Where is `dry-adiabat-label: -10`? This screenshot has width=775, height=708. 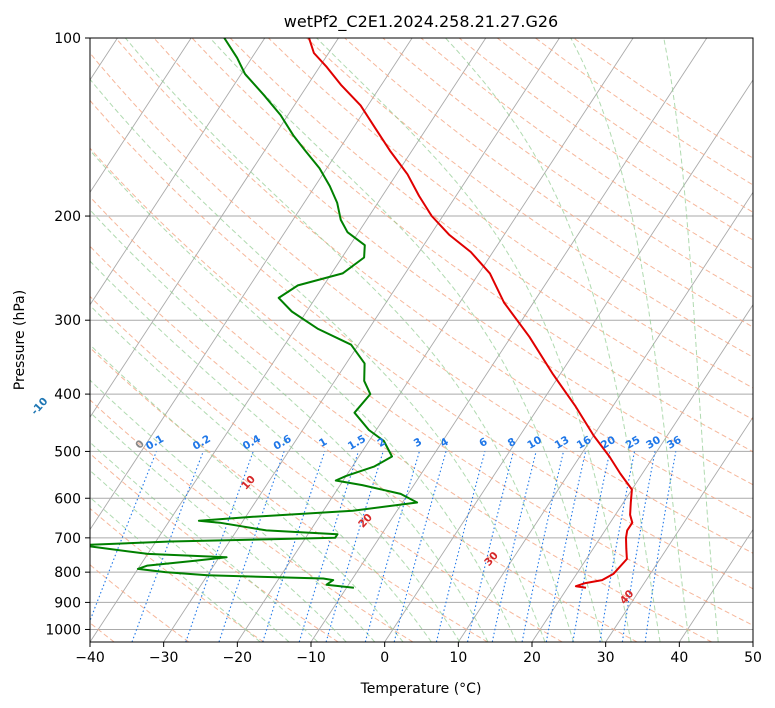
dry-adiabat-label: -10 is located at coordinates (40, 406).